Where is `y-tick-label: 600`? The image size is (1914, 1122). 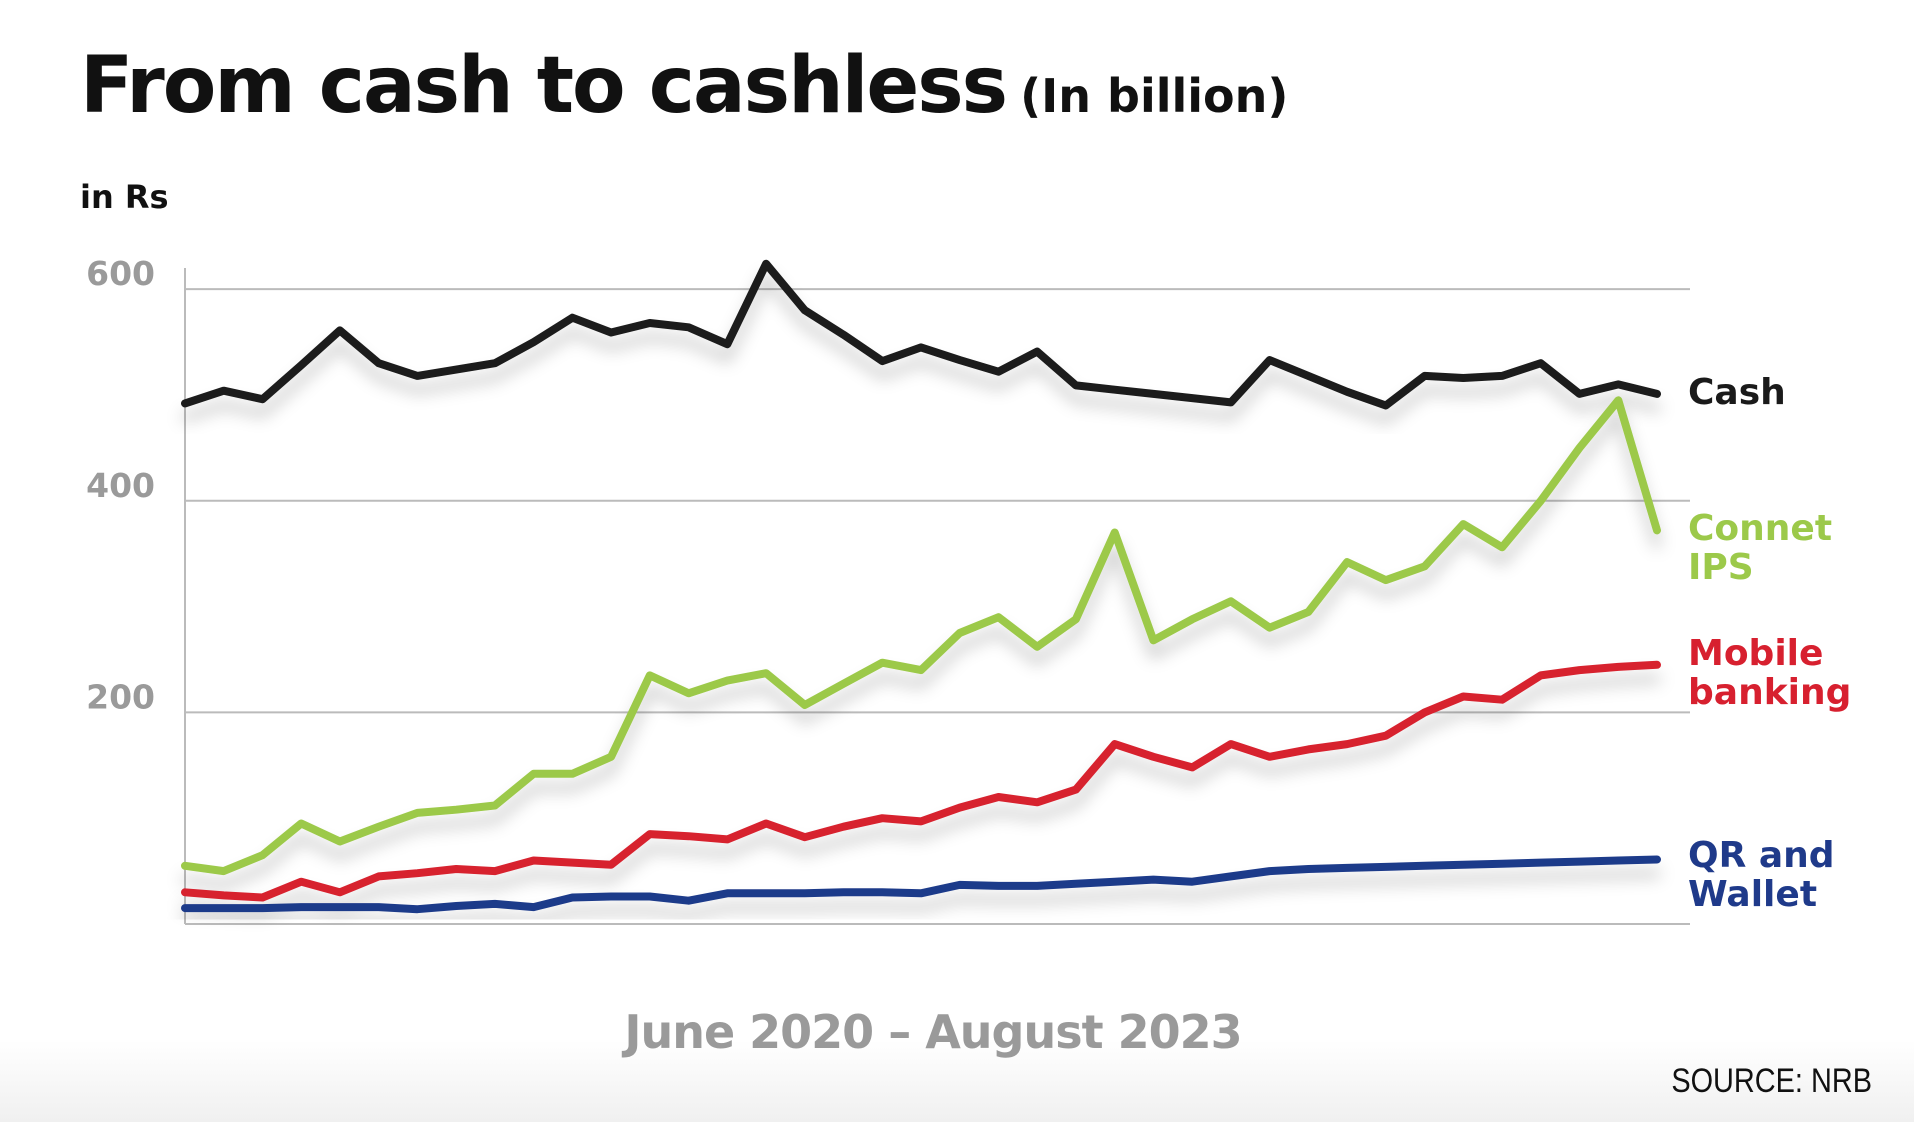
y-tick-label: 600 is located at coordinates (120, 273).